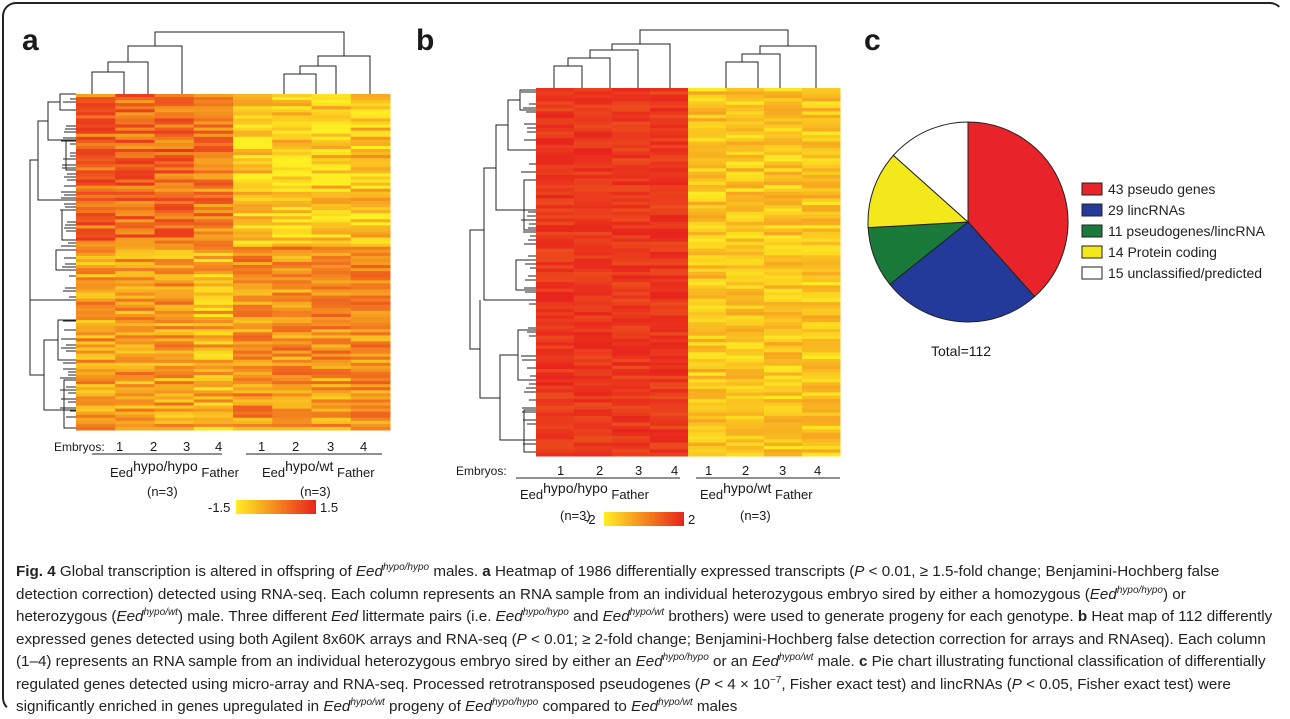 The height and width of the screenshot is (719, 1290). I want to click on panel-a-embryo-3: 3, so click(187, 446).